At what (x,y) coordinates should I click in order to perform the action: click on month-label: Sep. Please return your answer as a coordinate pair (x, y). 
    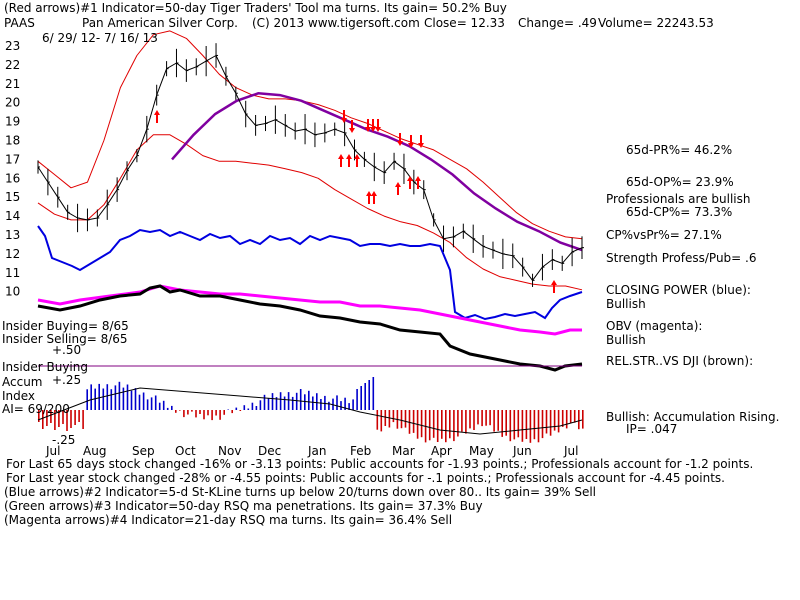
    Looking at the image, I should click on (143, 451).